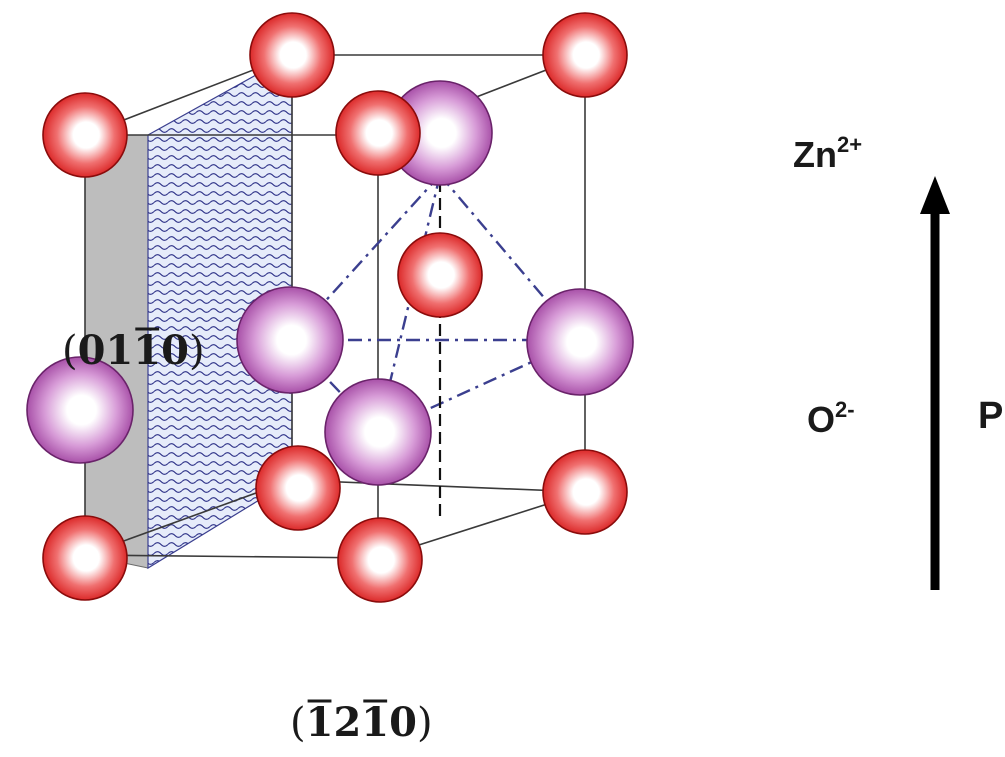  What do you see at coordinates (935, 383) in the screenshot?
I see `polarization-arrow` at bounding box center [935, 383].